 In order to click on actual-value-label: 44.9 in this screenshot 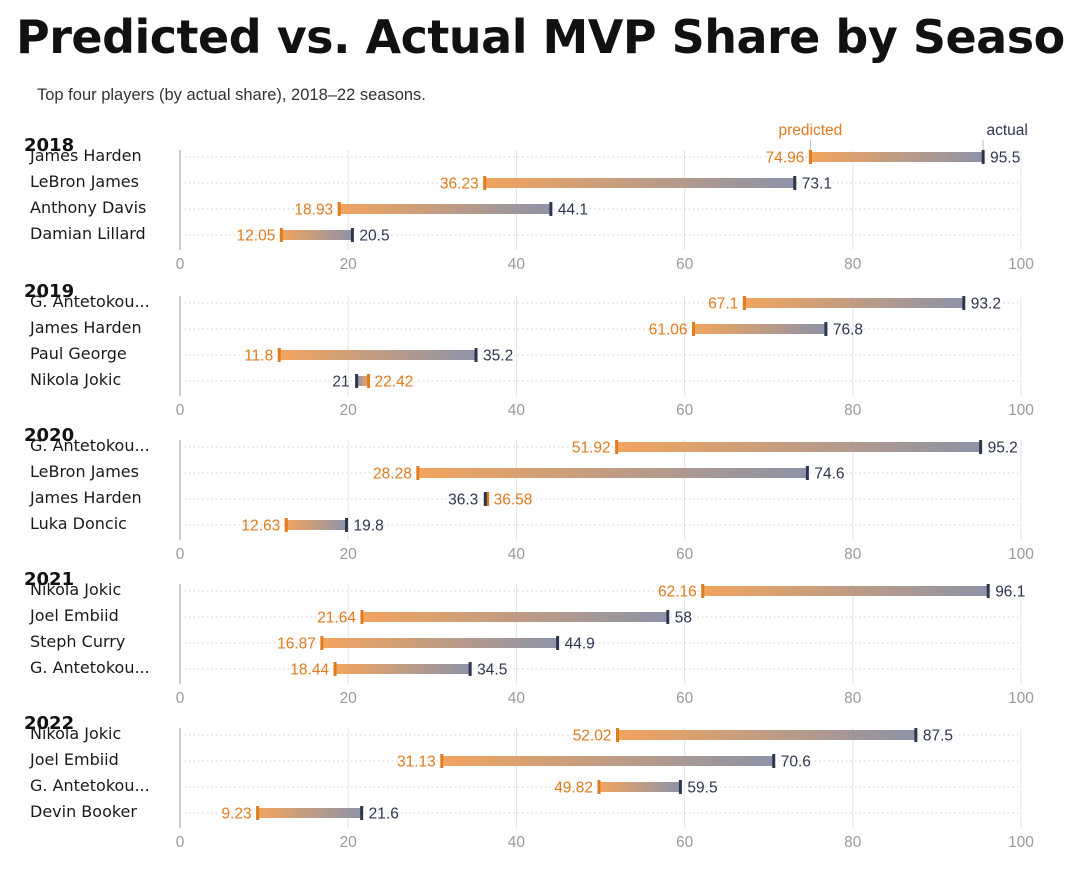, I will do `click(580, 644)`.